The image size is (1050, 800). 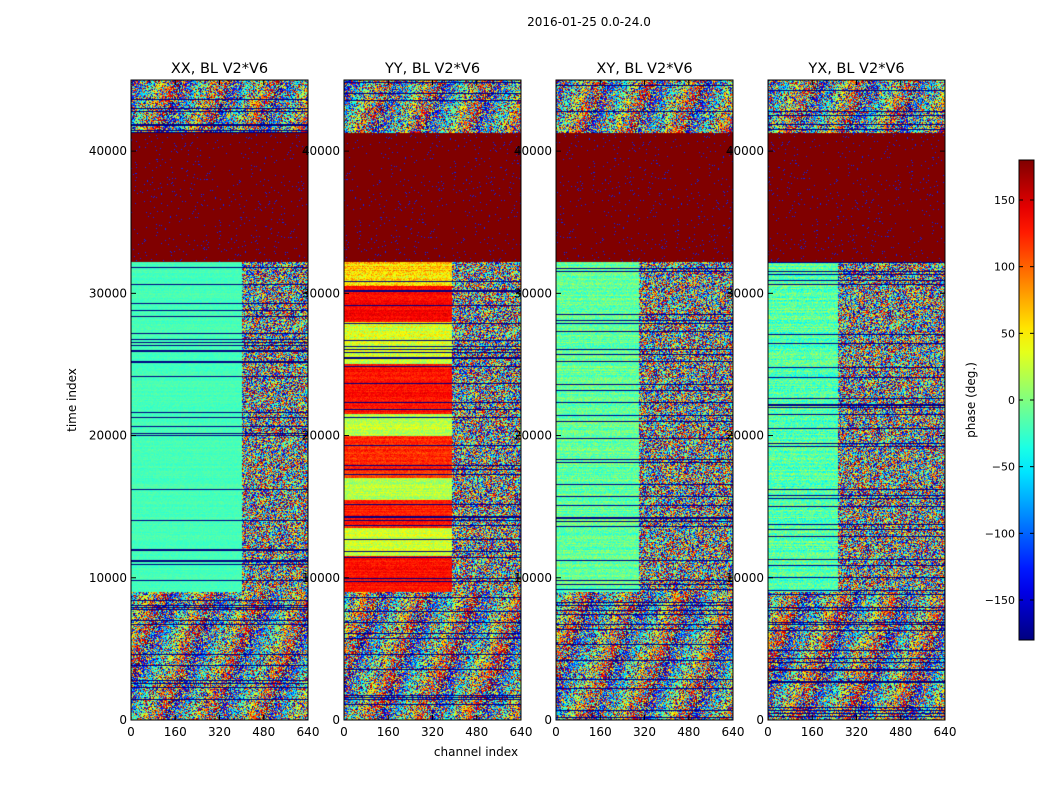 What do you see at coordinates (175, 732) in the screenshot?
I see `x-tick-label-0-1: 160` at bounding box center [175, 732].